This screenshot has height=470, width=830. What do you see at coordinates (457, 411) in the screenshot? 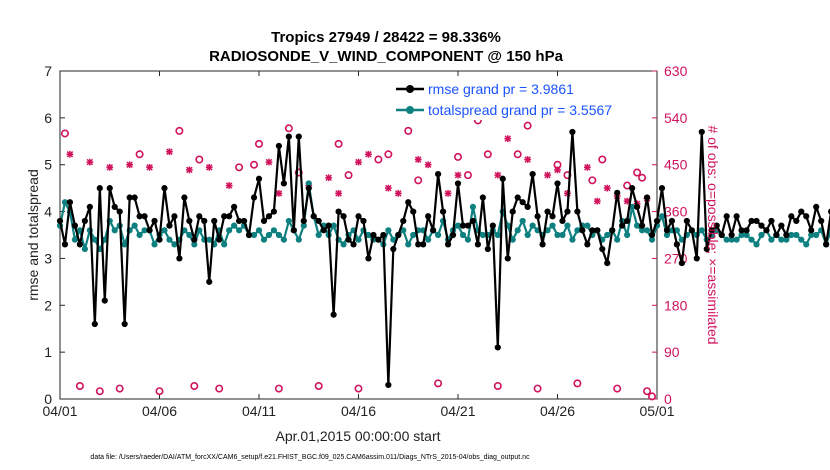
I see `x-tick-label: 04/21` at bounding box center [457, 411].